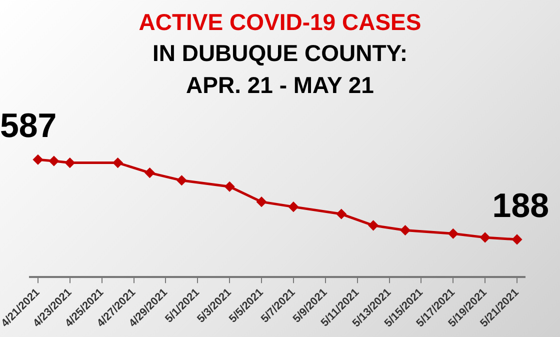 The width and height of the screenshot is (560, 337). What do you see at coordinates (280, 69) in the screenshot?
I see `chart-subtitle: IN DUBUQUE COUNTY: APR. 21 - MAY 21` at bounding box center [280, 69].